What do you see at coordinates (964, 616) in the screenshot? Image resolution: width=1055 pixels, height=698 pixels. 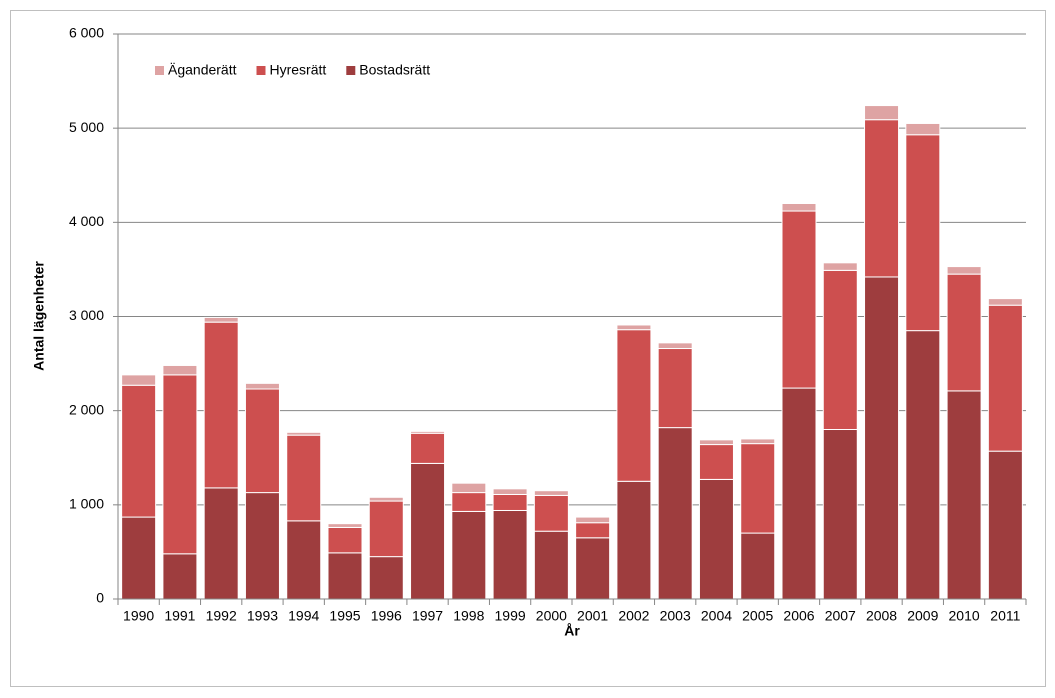 I see `x-tick-label: 2010` at bounding box center [964, 616].